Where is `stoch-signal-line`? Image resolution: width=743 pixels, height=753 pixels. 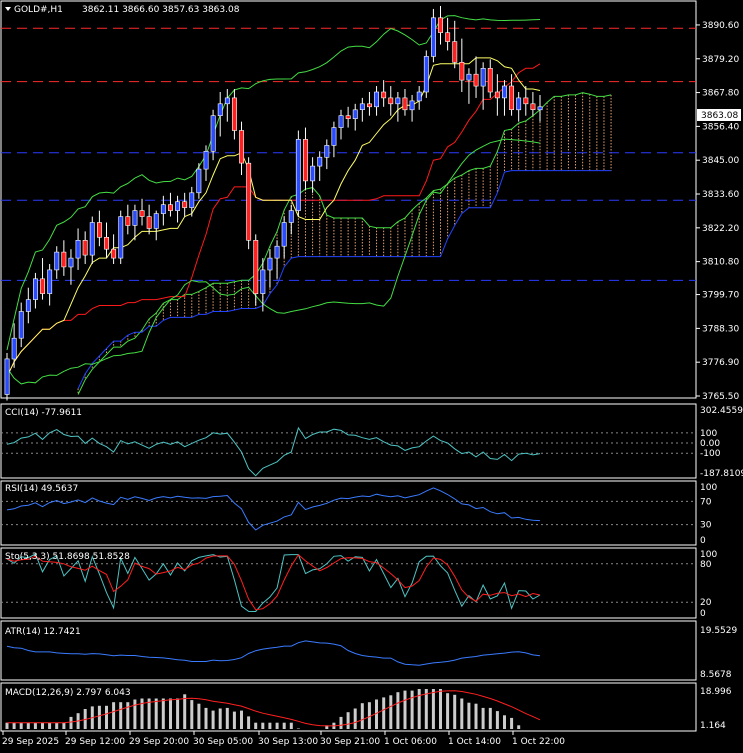
stoch-signal-line is located at coordinates (273, 582).